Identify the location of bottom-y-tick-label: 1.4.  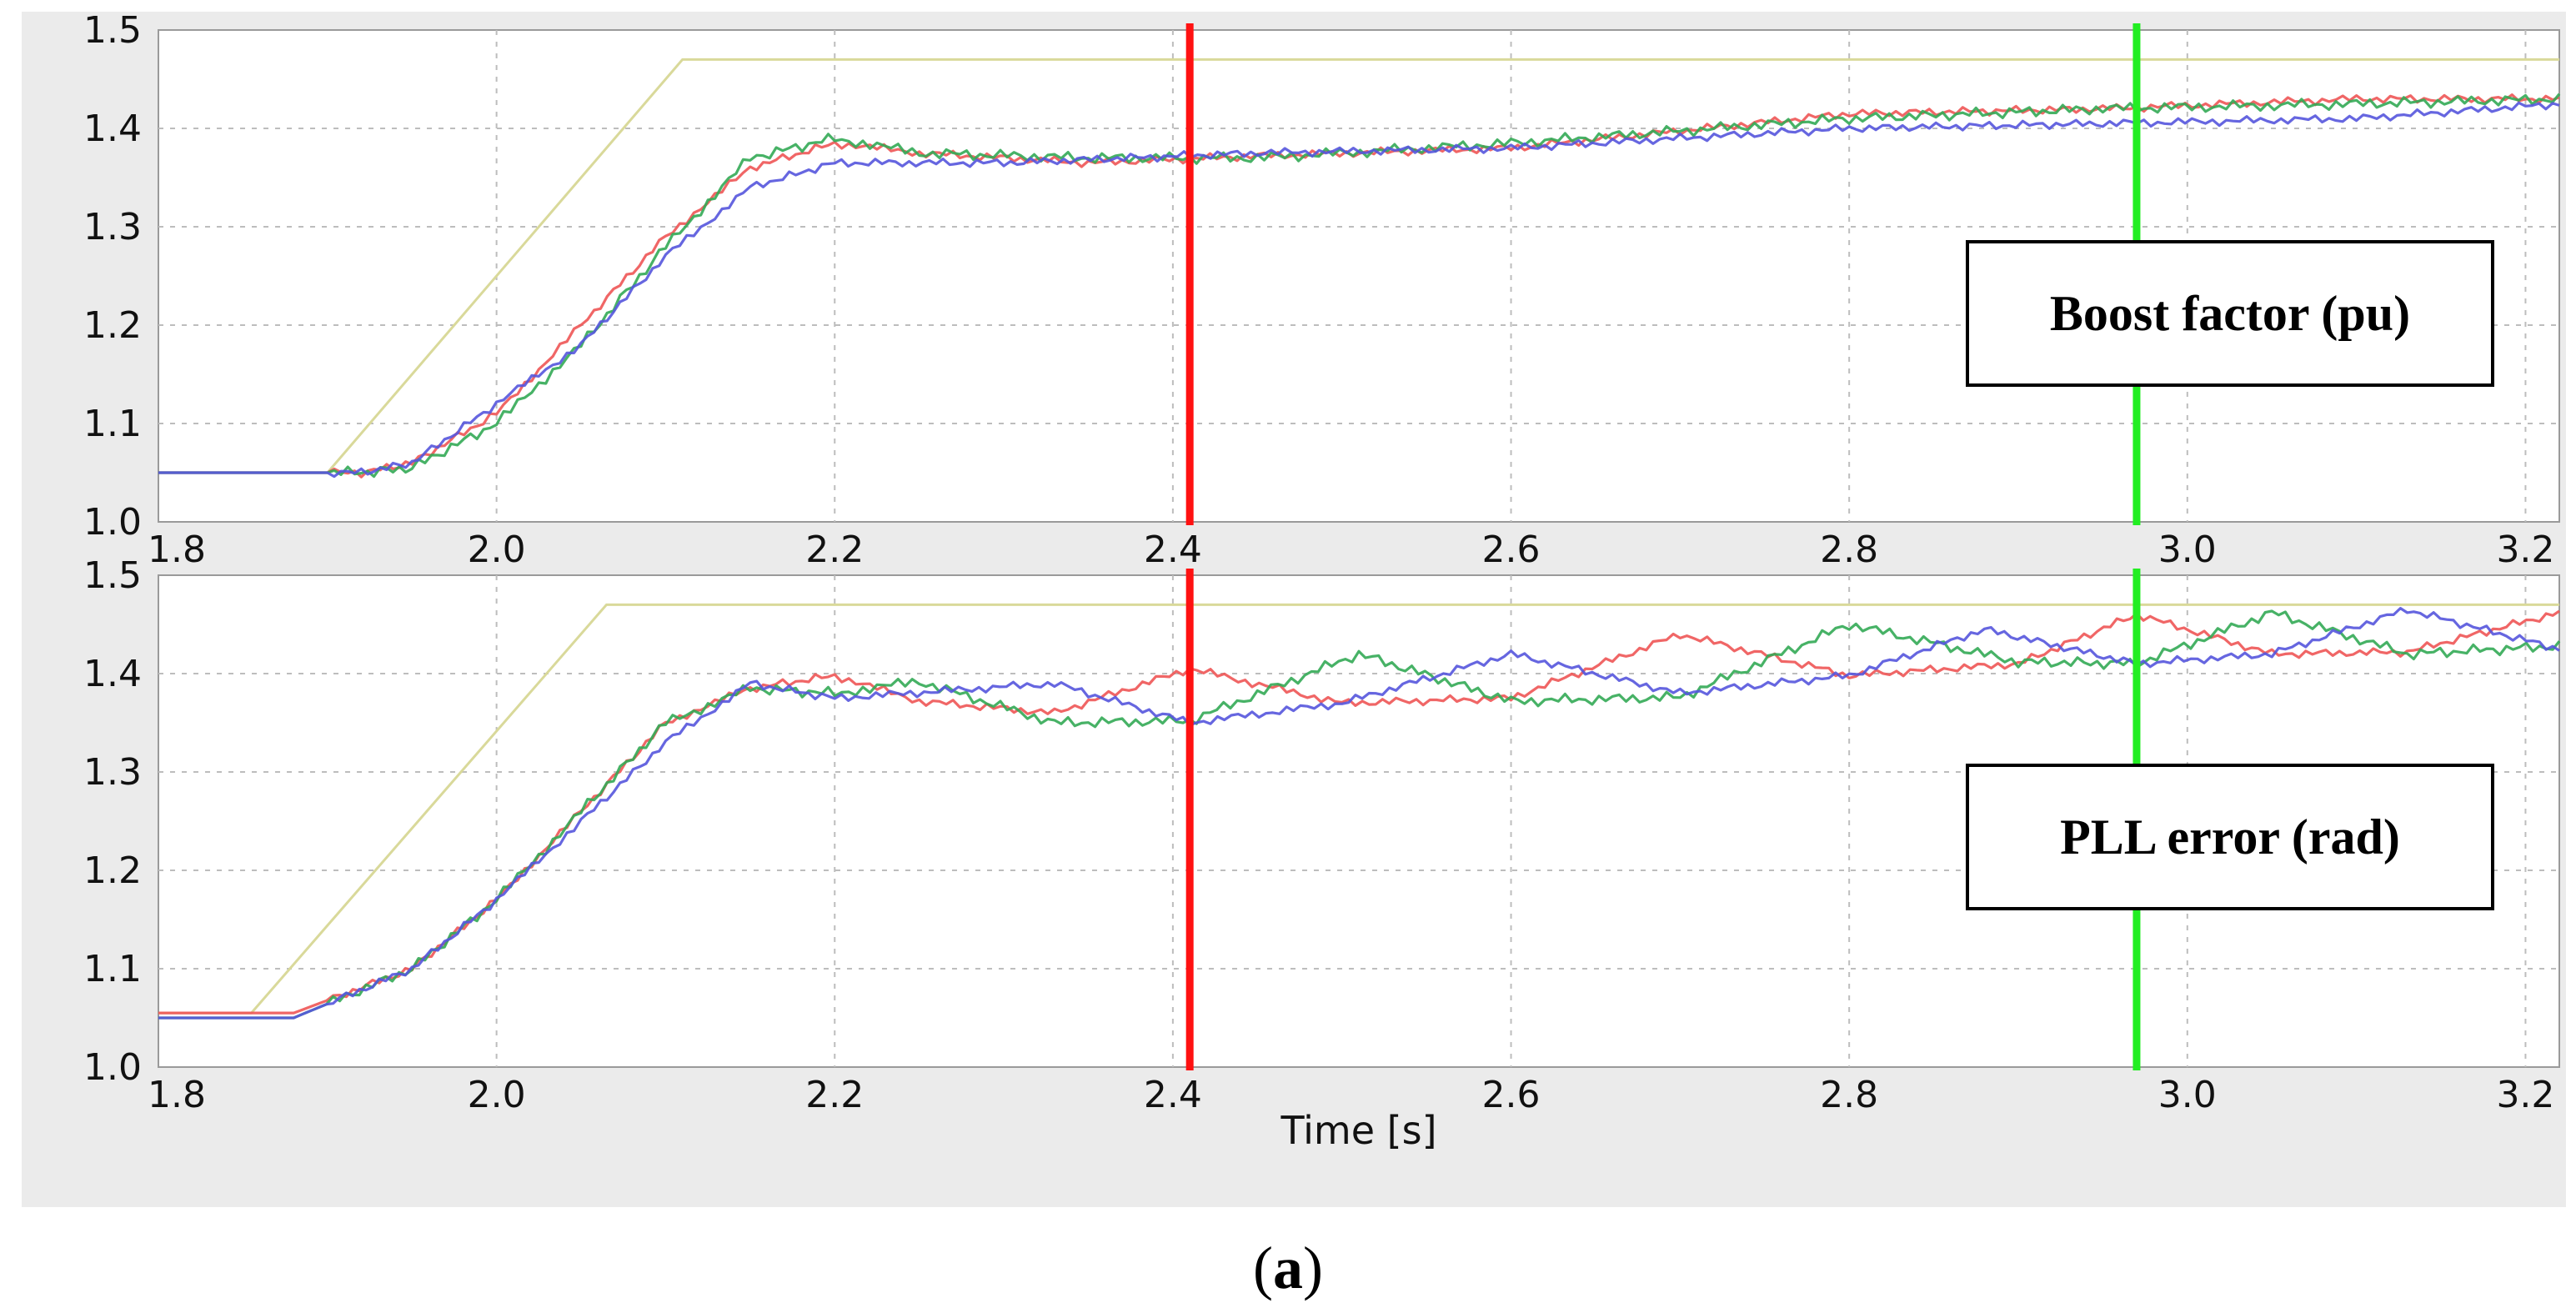
(112, 674).